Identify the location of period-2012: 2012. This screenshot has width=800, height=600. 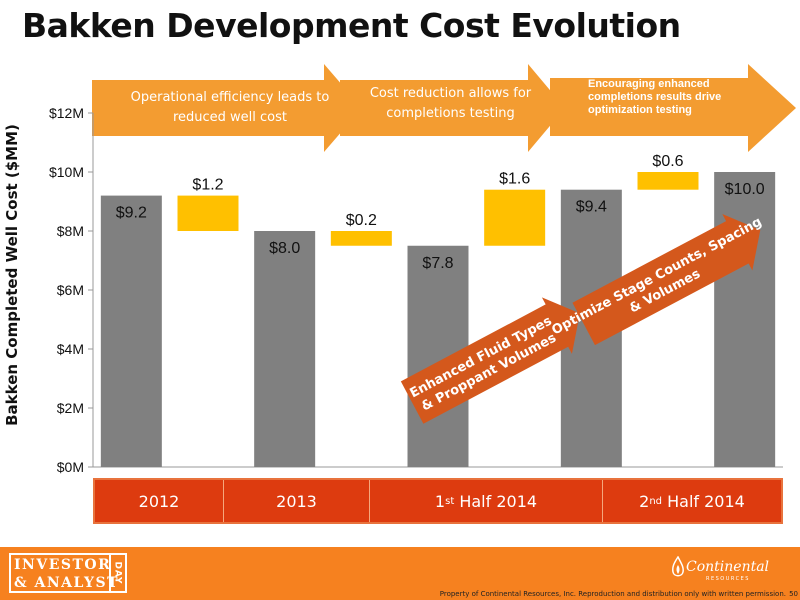
(159, 501).